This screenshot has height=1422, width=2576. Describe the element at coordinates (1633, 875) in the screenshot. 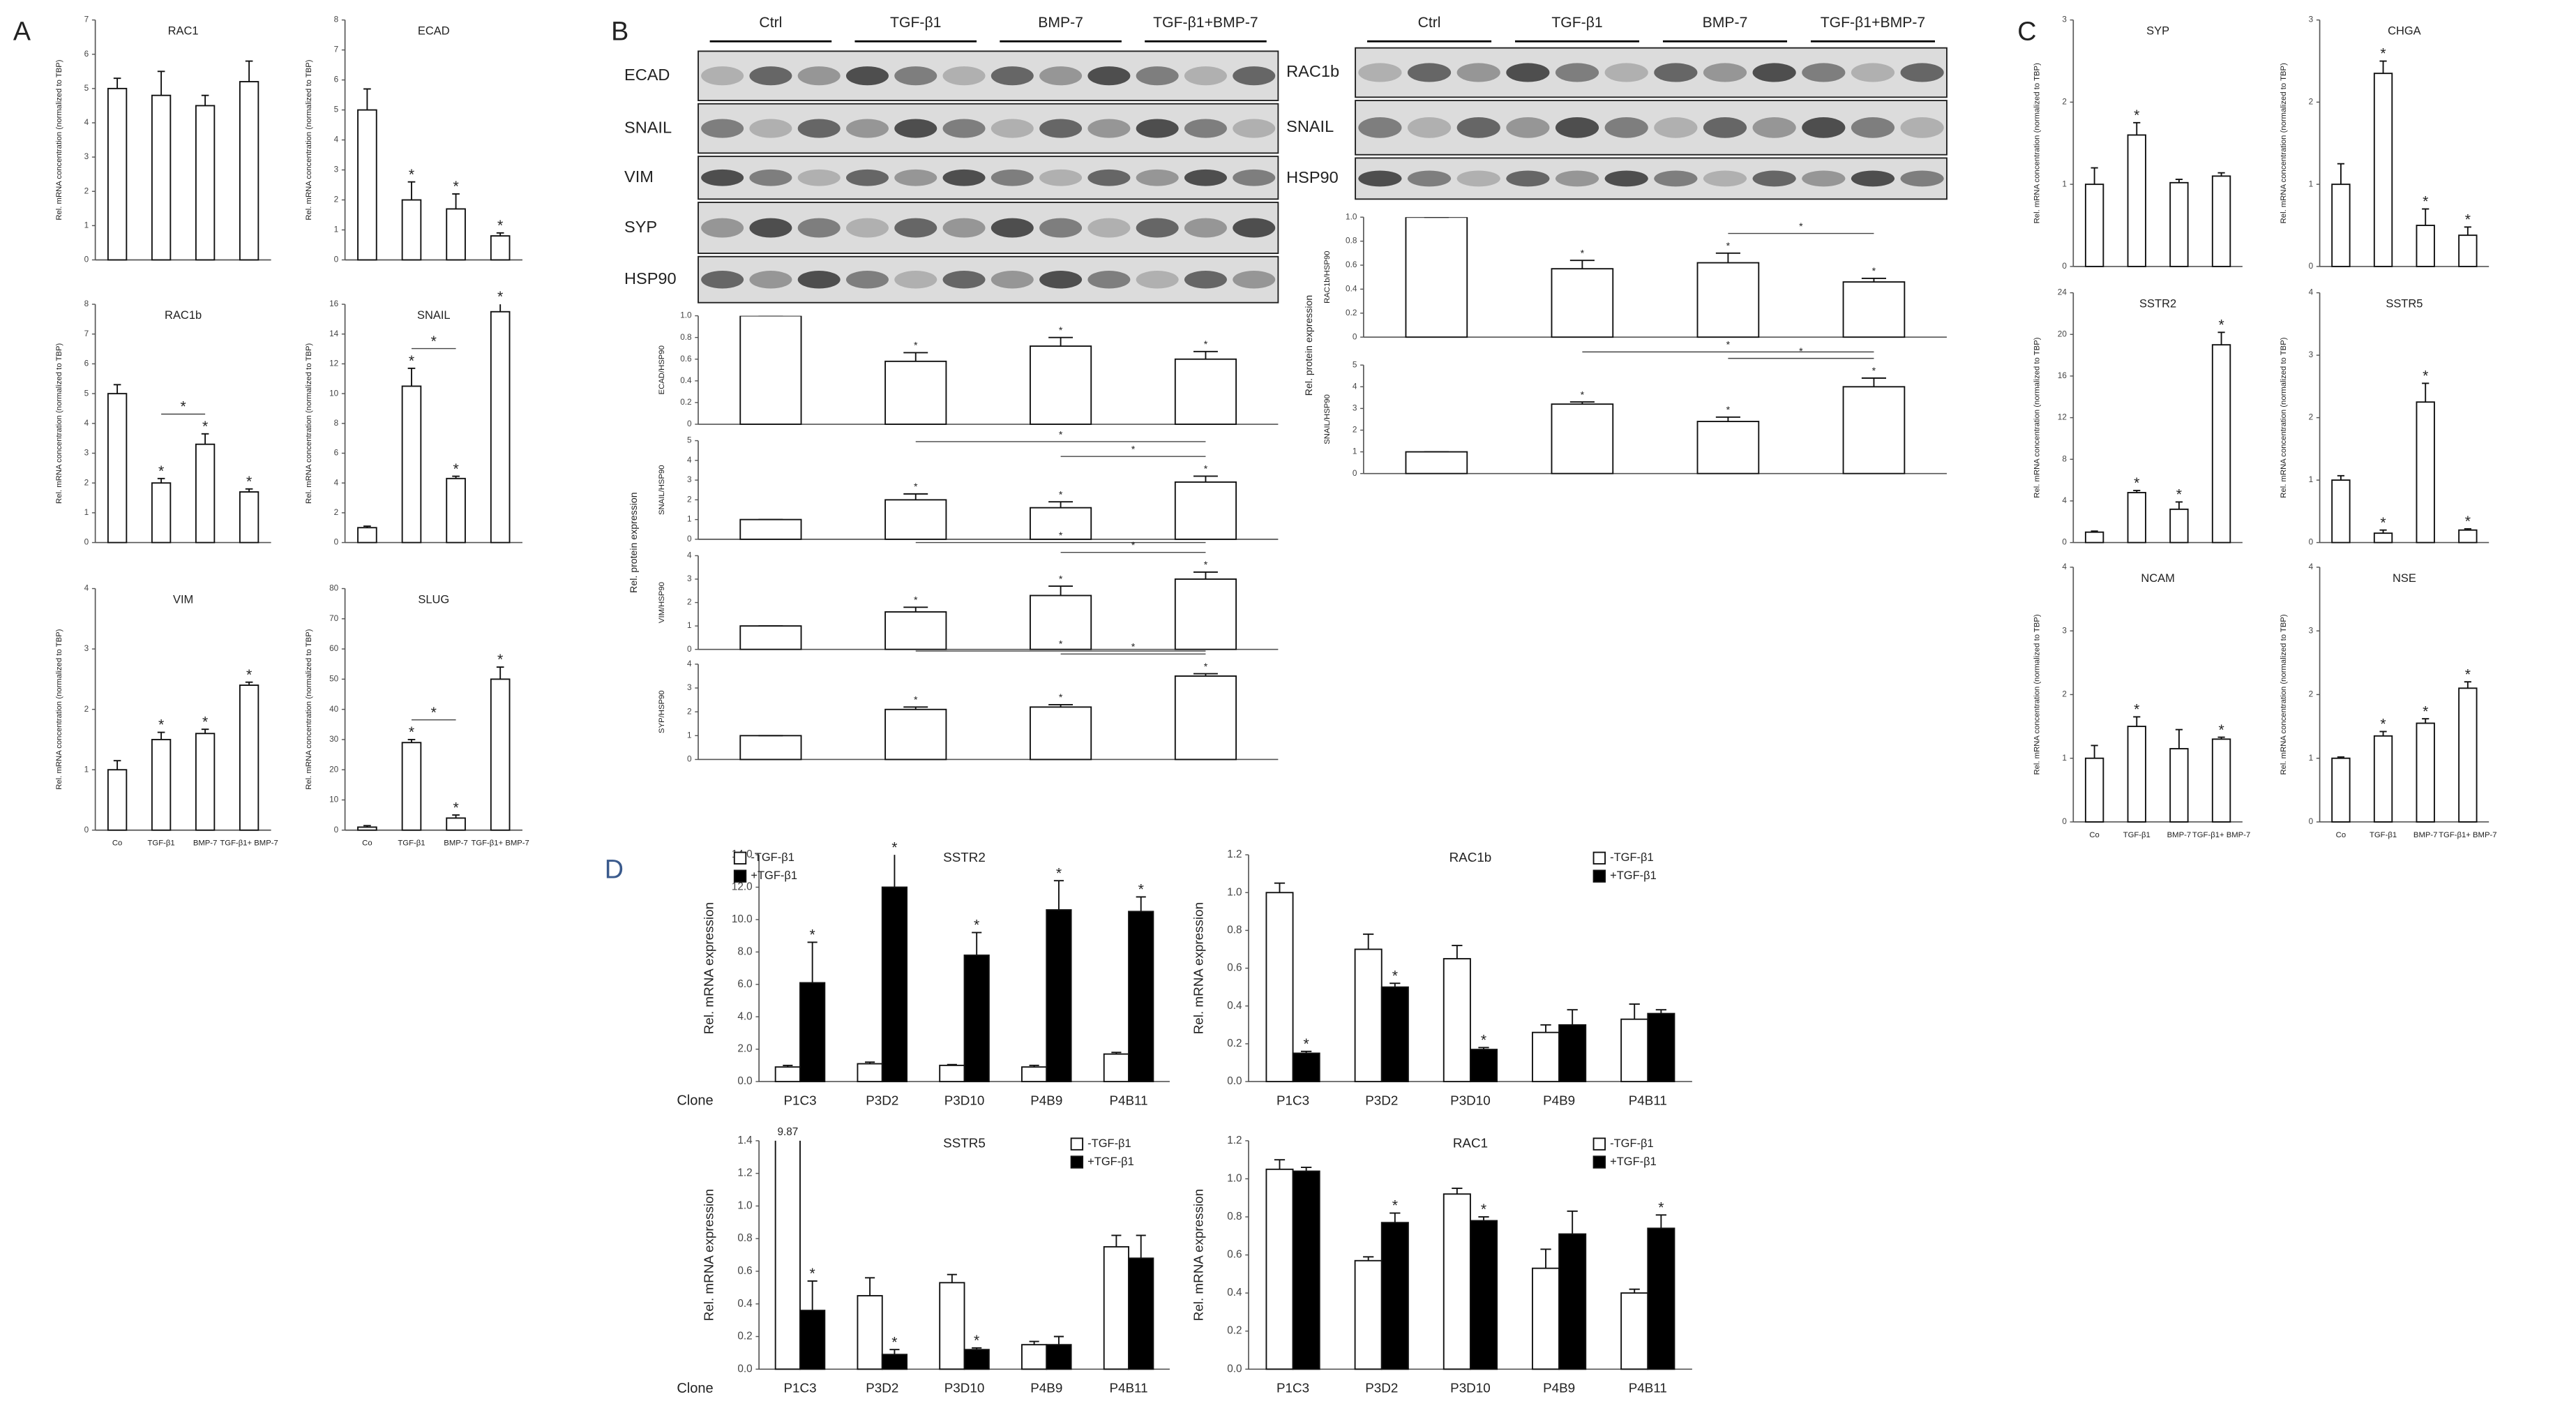

I see `legend-label: +TGF-β1` at that location.